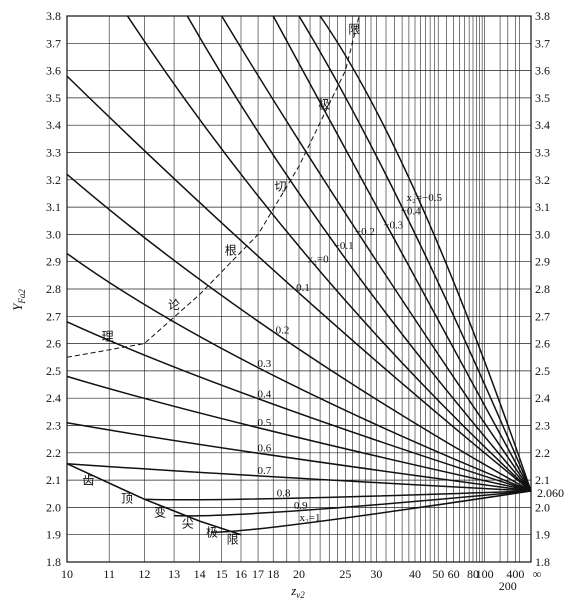  I want to click on y-tick-left: 2.3, so click(53, 426).